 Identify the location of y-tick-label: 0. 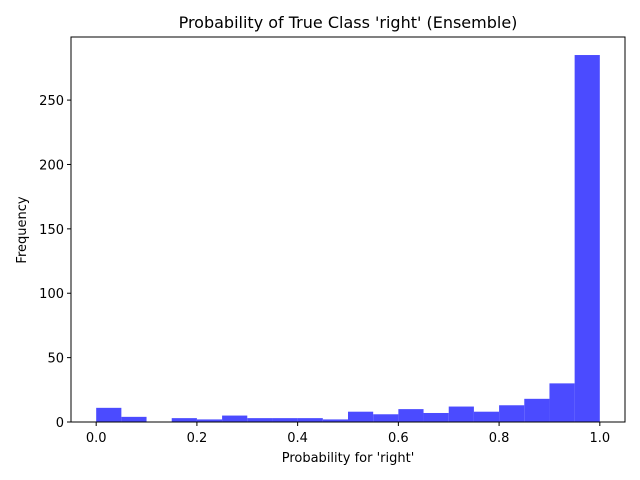
(60, 423).